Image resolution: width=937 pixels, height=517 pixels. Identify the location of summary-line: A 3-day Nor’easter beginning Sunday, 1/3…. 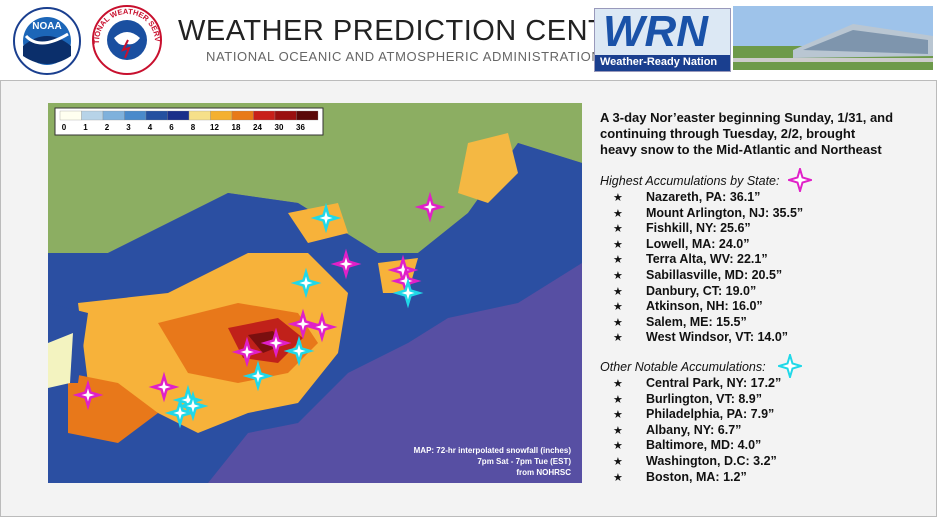
(747, 117).